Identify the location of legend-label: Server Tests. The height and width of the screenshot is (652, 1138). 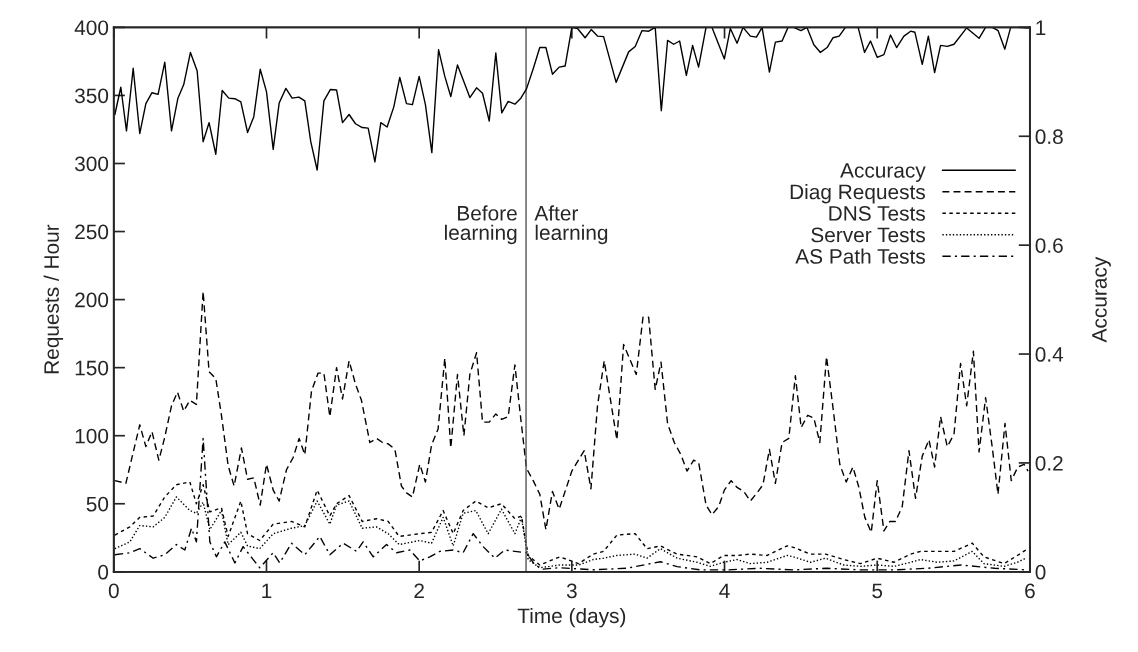
(868, 235).